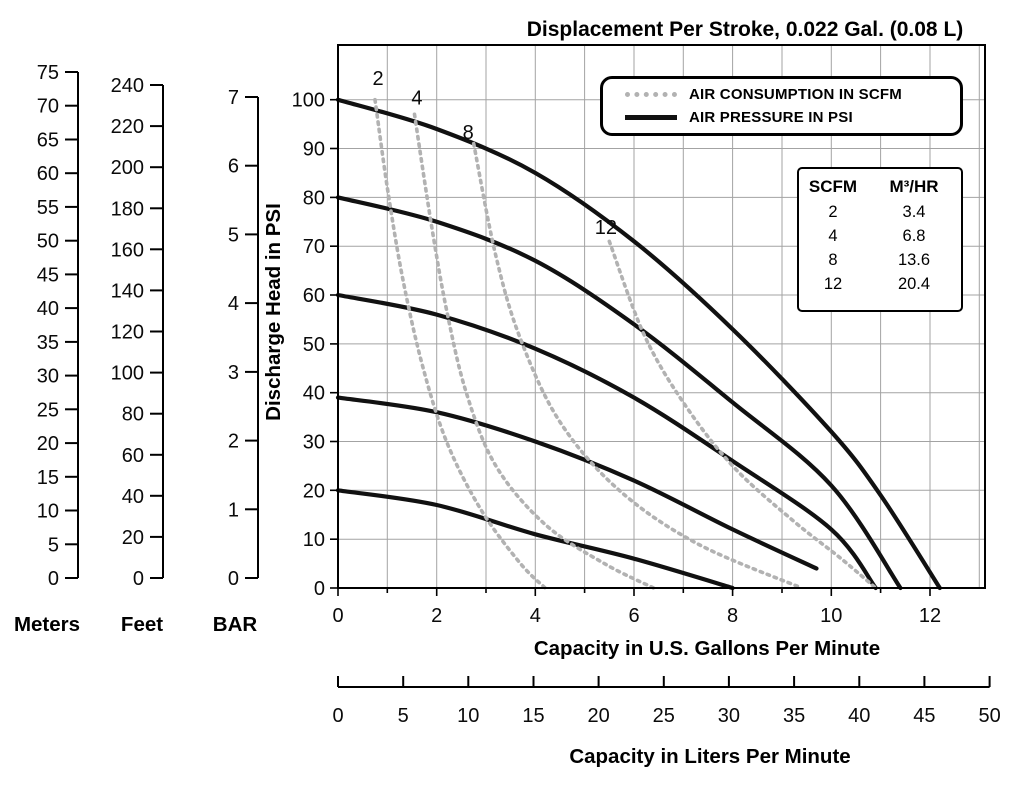  Describe the element at coordinates (127, 168) in the screenshot. I see `scale-feet-tick-label: 200` at that location.